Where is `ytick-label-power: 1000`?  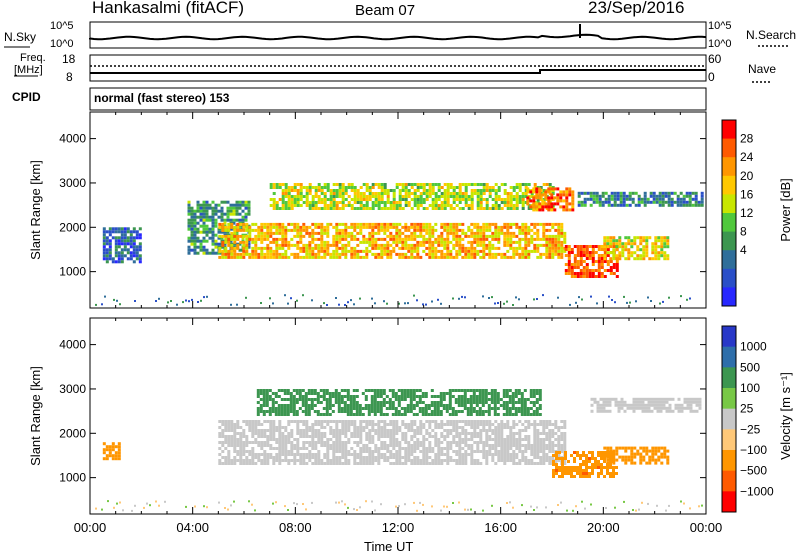
ytick-label-power: 1000 is located at coordinates (72, 272).